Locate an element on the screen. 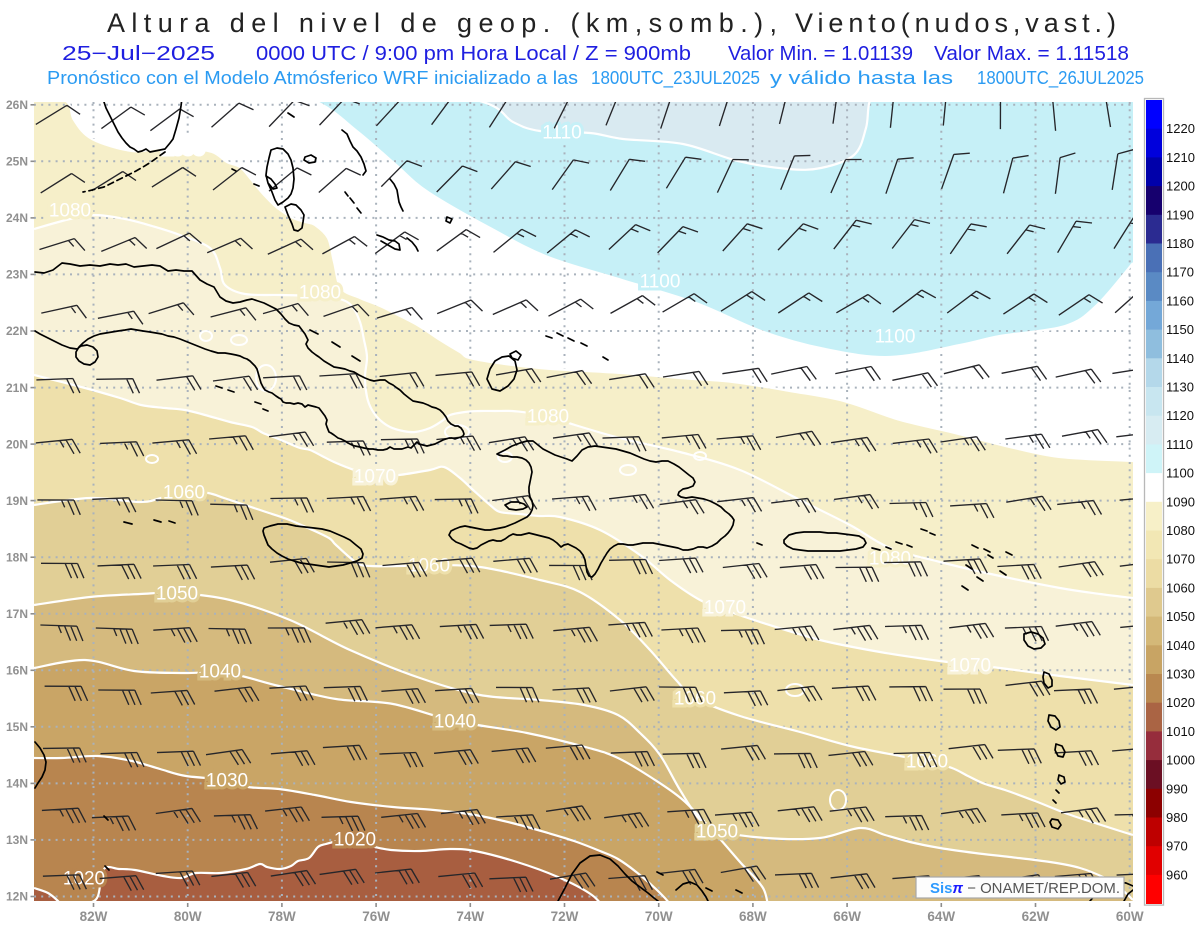  svg-text: 70W is located at coordinates (659, 916).